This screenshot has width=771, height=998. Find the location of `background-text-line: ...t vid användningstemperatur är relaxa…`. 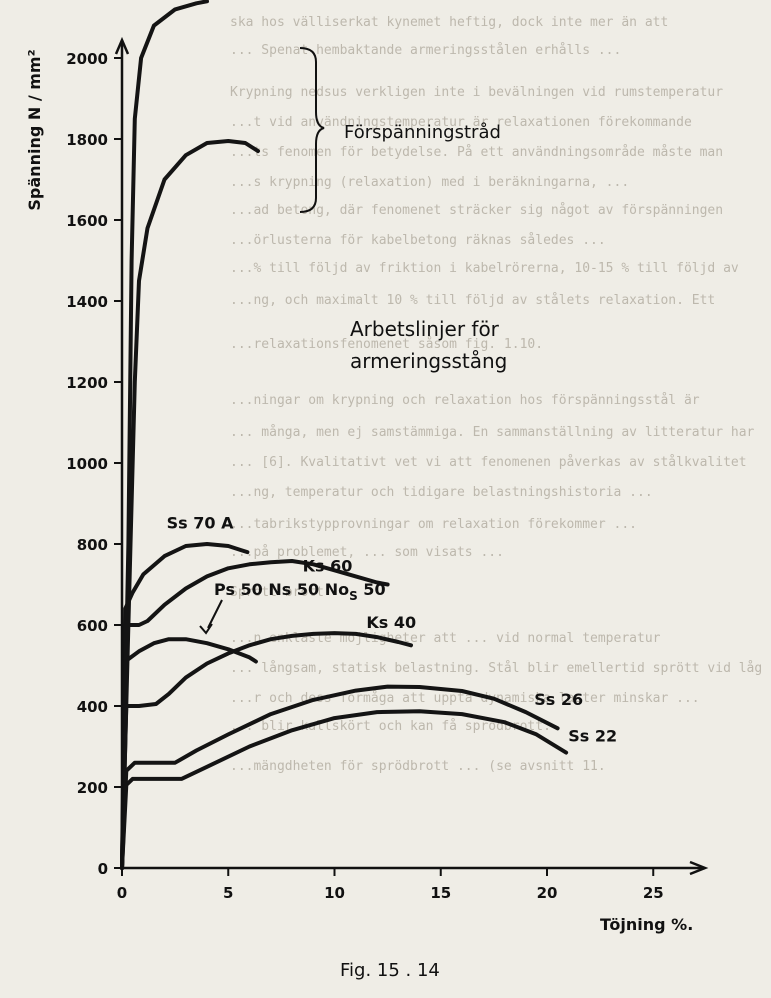

background-text-line: ...t vid användningstemperatur är relaxa… is located at coordinates (461, 122).